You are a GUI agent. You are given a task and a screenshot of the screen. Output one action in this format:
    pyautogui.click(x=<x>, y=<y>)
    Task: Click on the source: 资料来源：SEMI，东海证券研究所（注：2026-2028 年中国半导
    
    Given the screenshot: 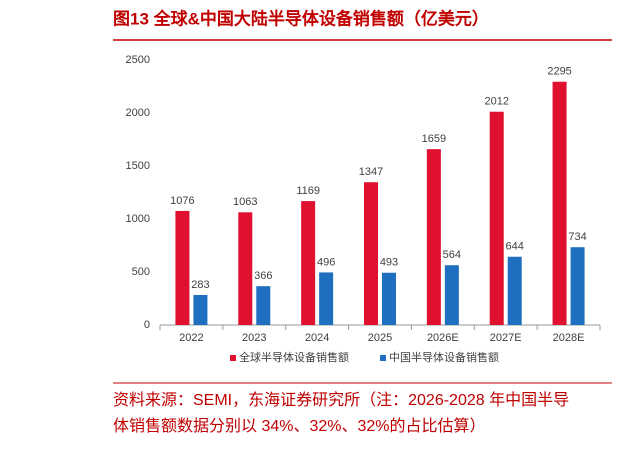 What is the action you would take?
    pyautogui.click(x=341, y=400)
    